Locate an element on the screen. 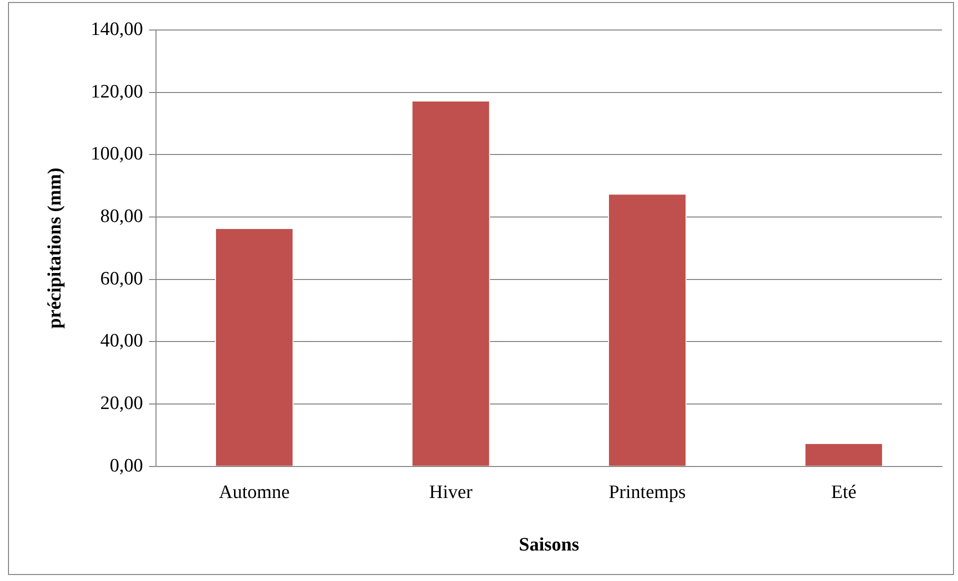  x-tick-label: Hiver is located at coordinates (451, 492).